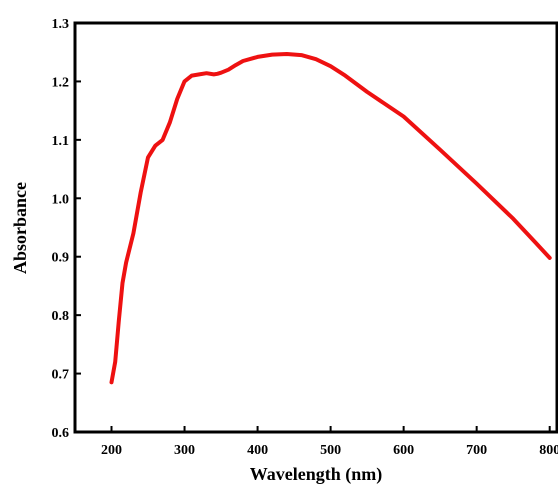 This screenshot has width=558, height=486. Describe the element at coordinates (257, 450) in the screenshot. I see `x-tick-label: 400` at that location.